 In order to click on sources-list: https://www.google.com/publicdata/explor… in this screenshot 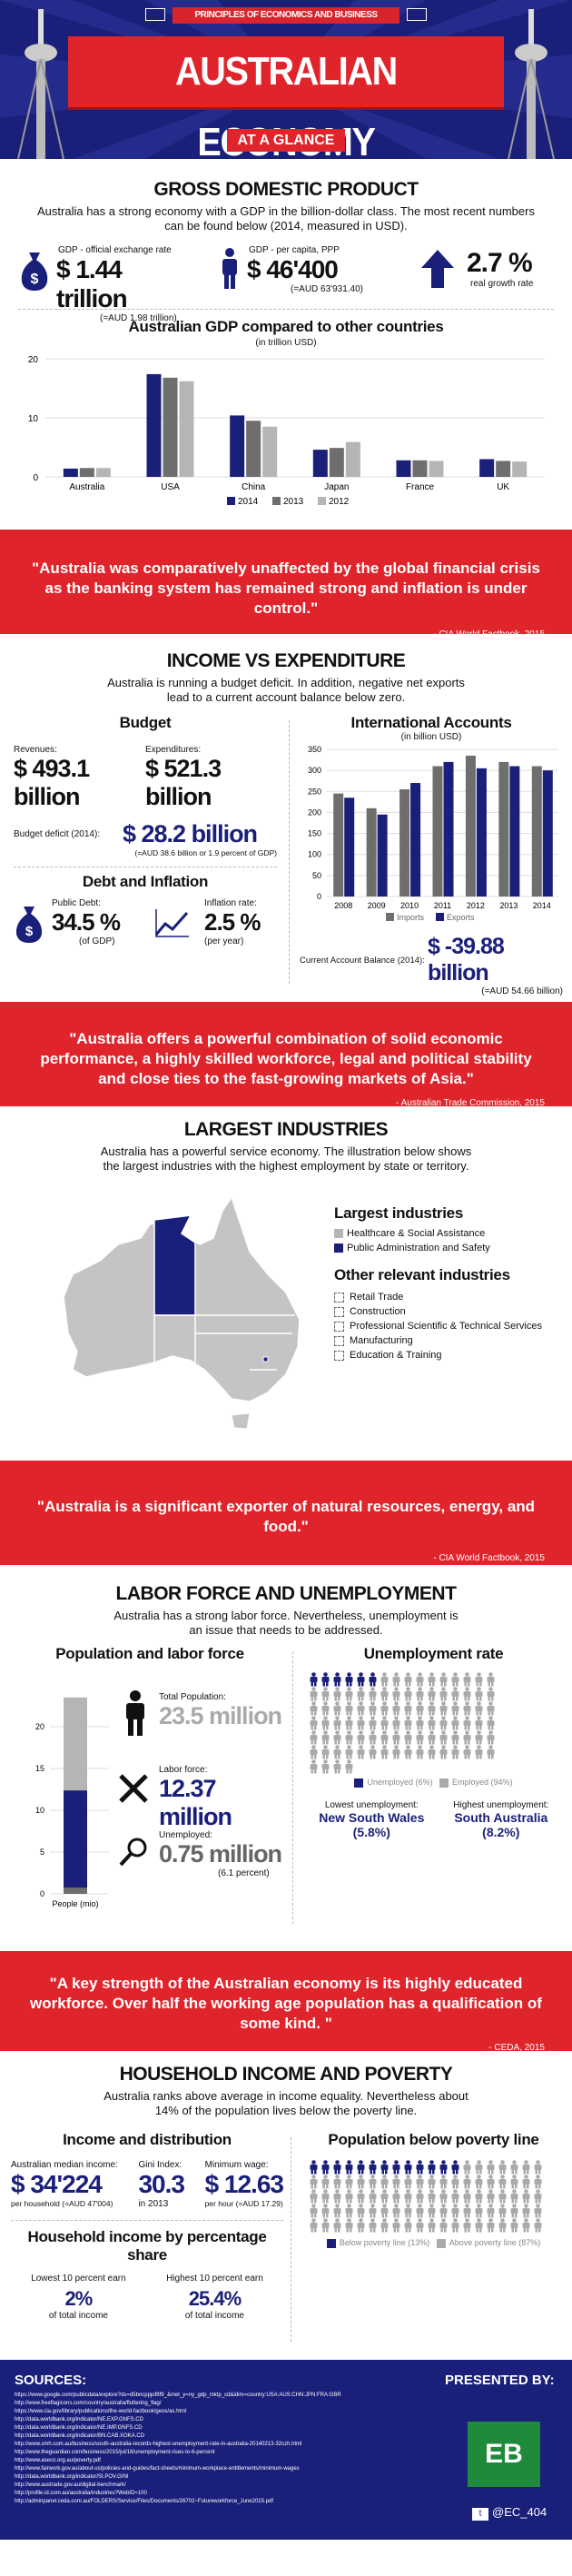, I will do `click(214, 2449)`.